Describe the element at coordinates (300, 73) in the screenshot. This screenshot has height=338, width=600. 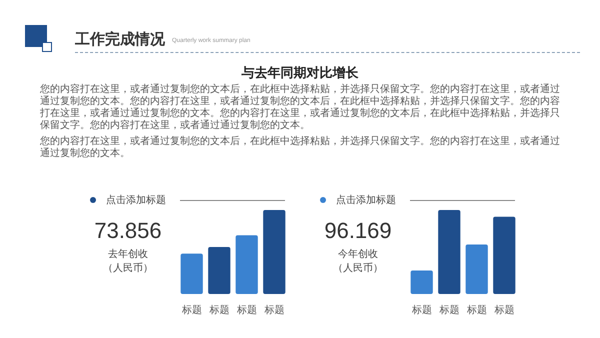
I see `text: 与去年同期对比增长` at that location.